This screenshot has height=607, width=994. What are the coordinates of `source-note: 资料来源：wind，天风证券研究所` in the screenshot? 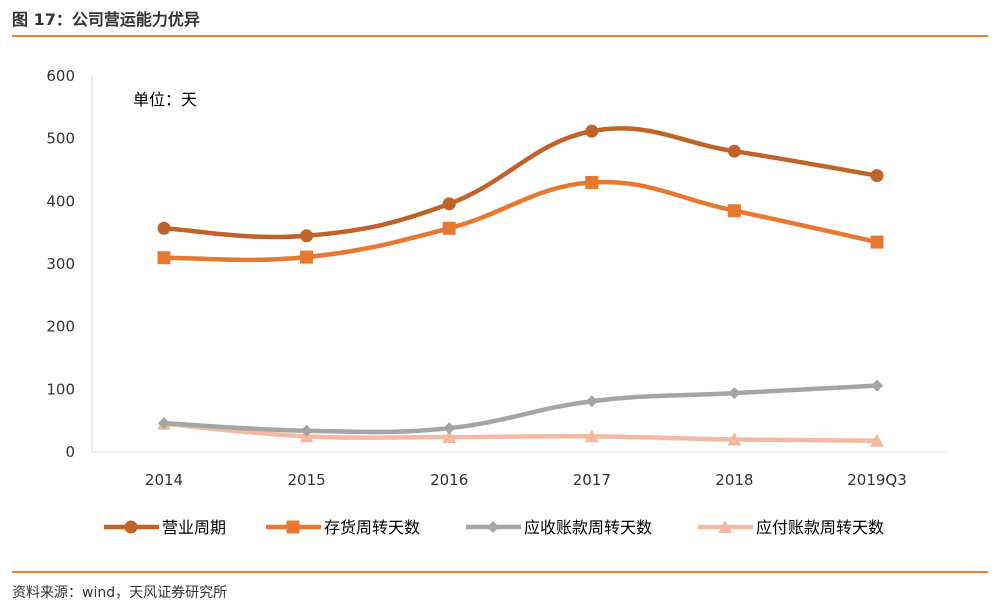 It's located at (120, 593).